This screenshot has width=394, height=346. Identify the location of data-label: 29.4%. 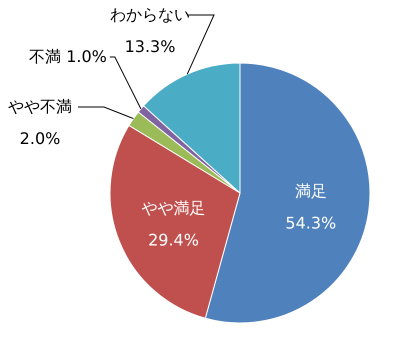
(173, 240).